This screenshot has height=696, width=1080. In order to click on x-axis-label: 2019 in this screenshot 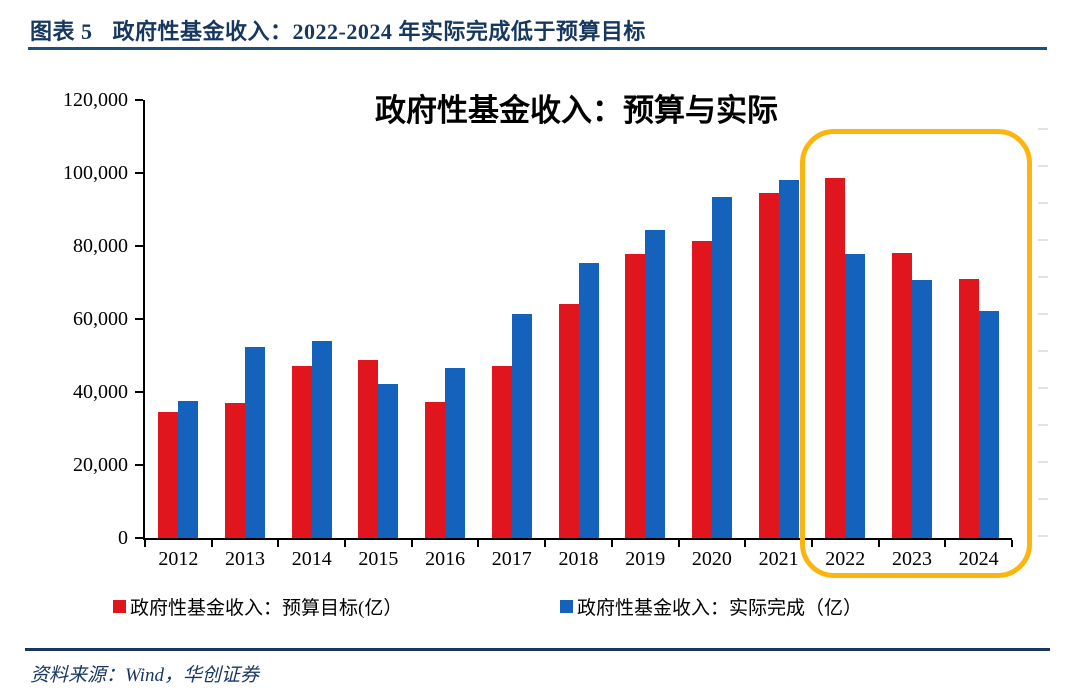, I will do `click(645, 559)`.